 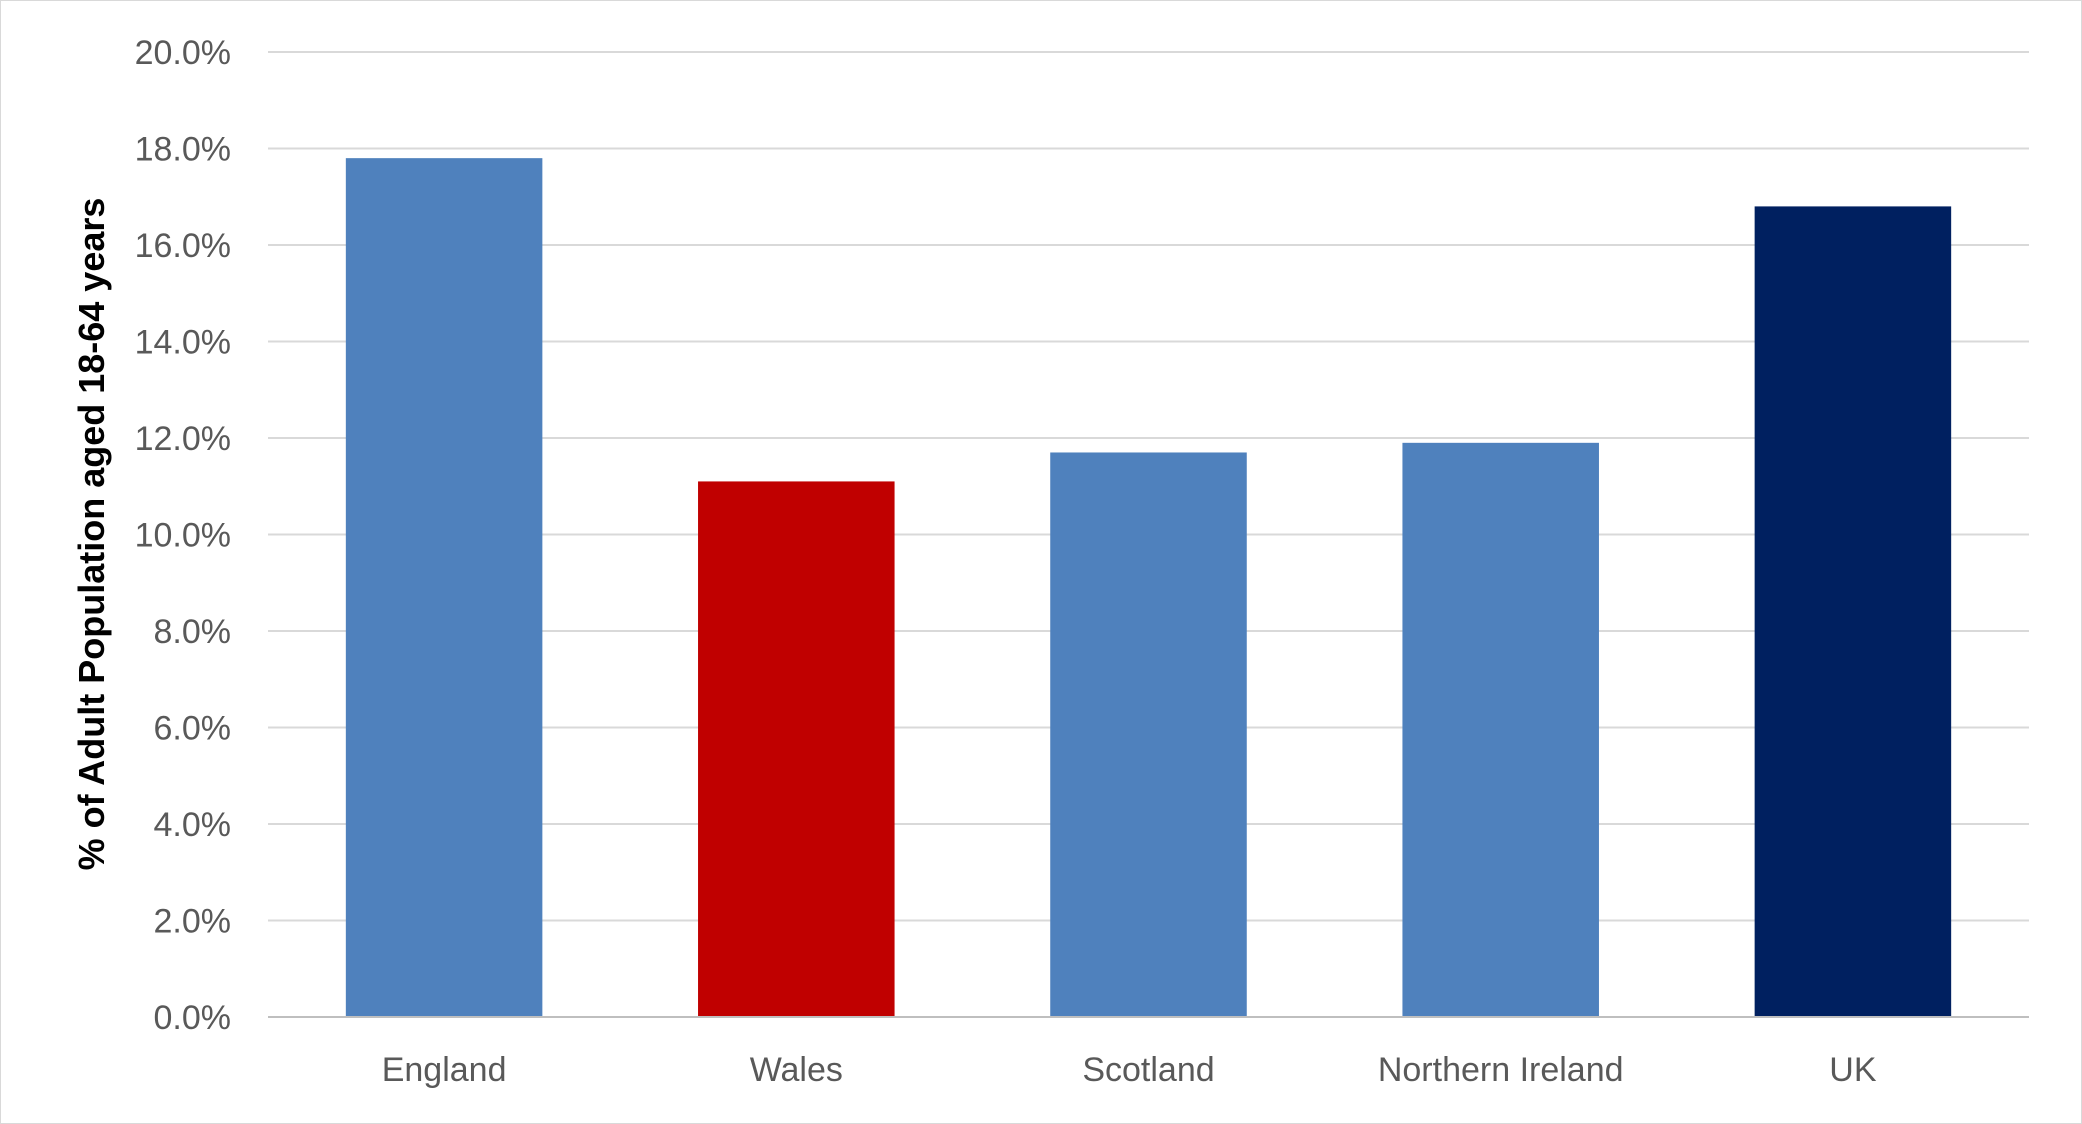 I want to click on y-tick-label: 10.0%, so click(x=183, y=536).